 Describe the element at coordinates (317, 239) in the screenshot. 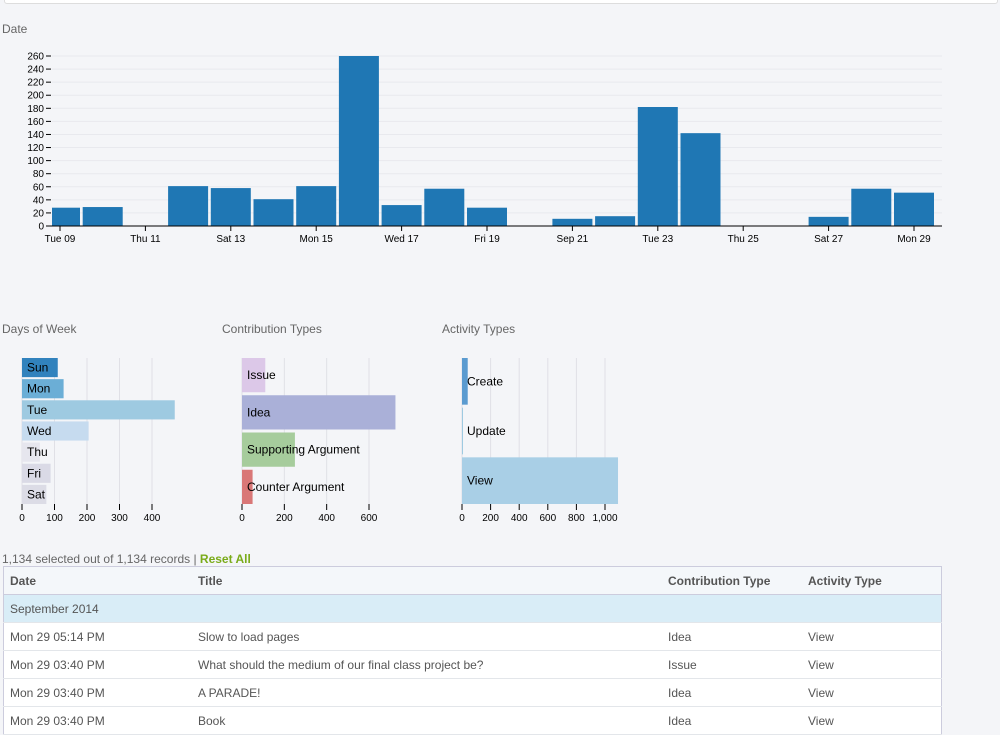

I see `x-tick-label: Mon 15` at that location.